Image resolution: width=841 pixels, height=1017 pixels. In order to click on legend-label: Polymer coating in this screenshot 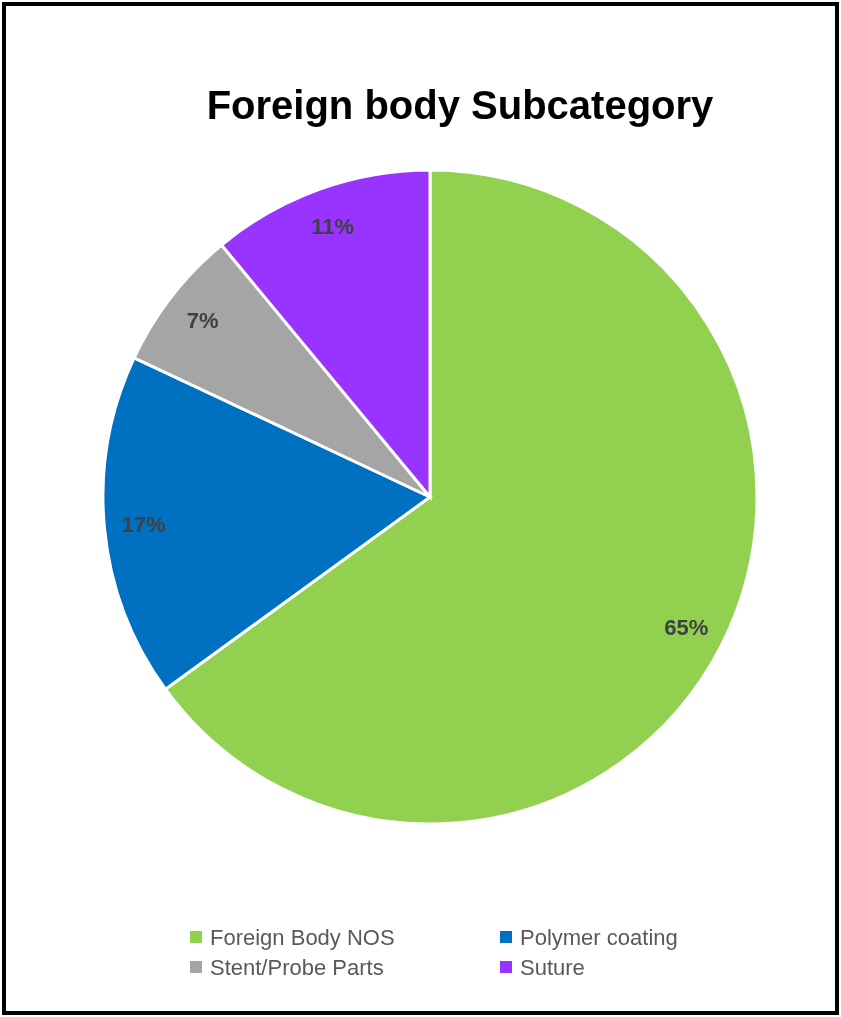, I will do `click(599, 937)`.